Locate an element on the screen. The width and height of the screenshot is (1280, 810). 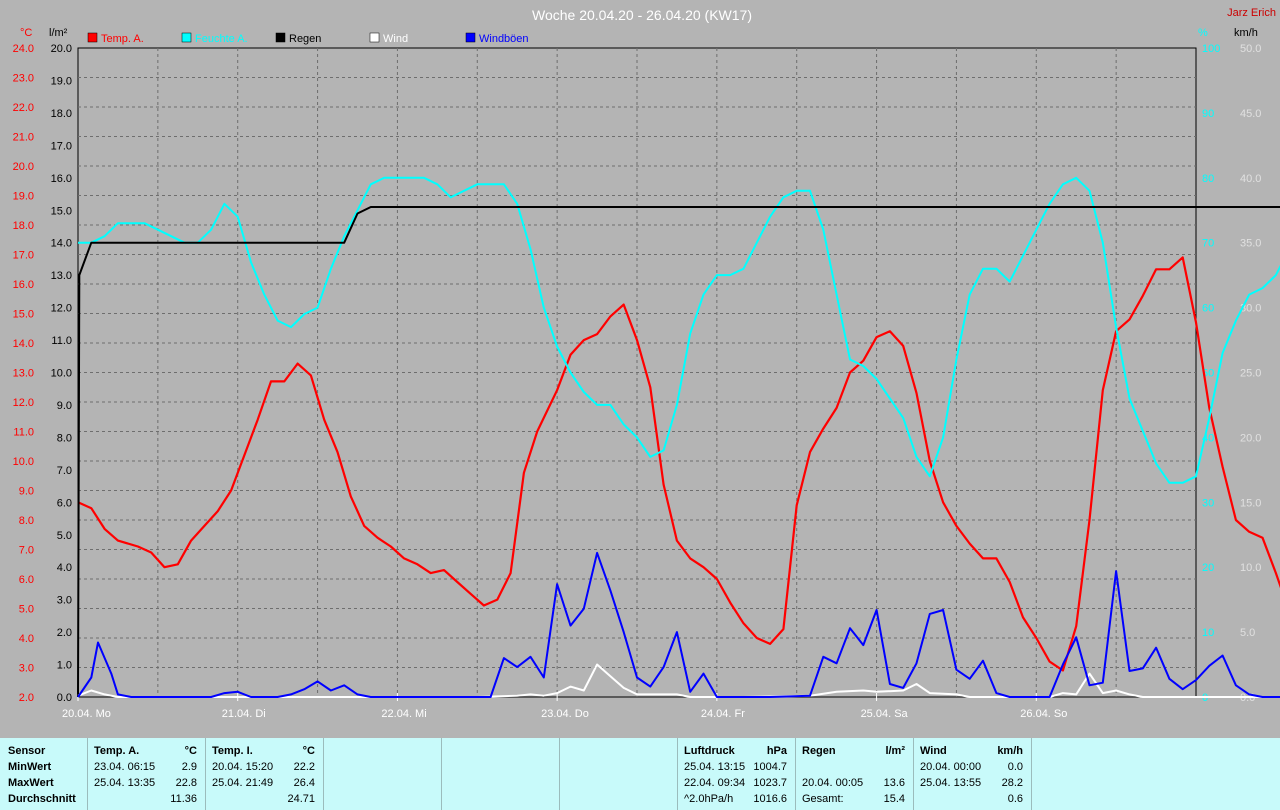
temp-i-max-time: 25.04. 21:49 is located at coordinates (243, 783).